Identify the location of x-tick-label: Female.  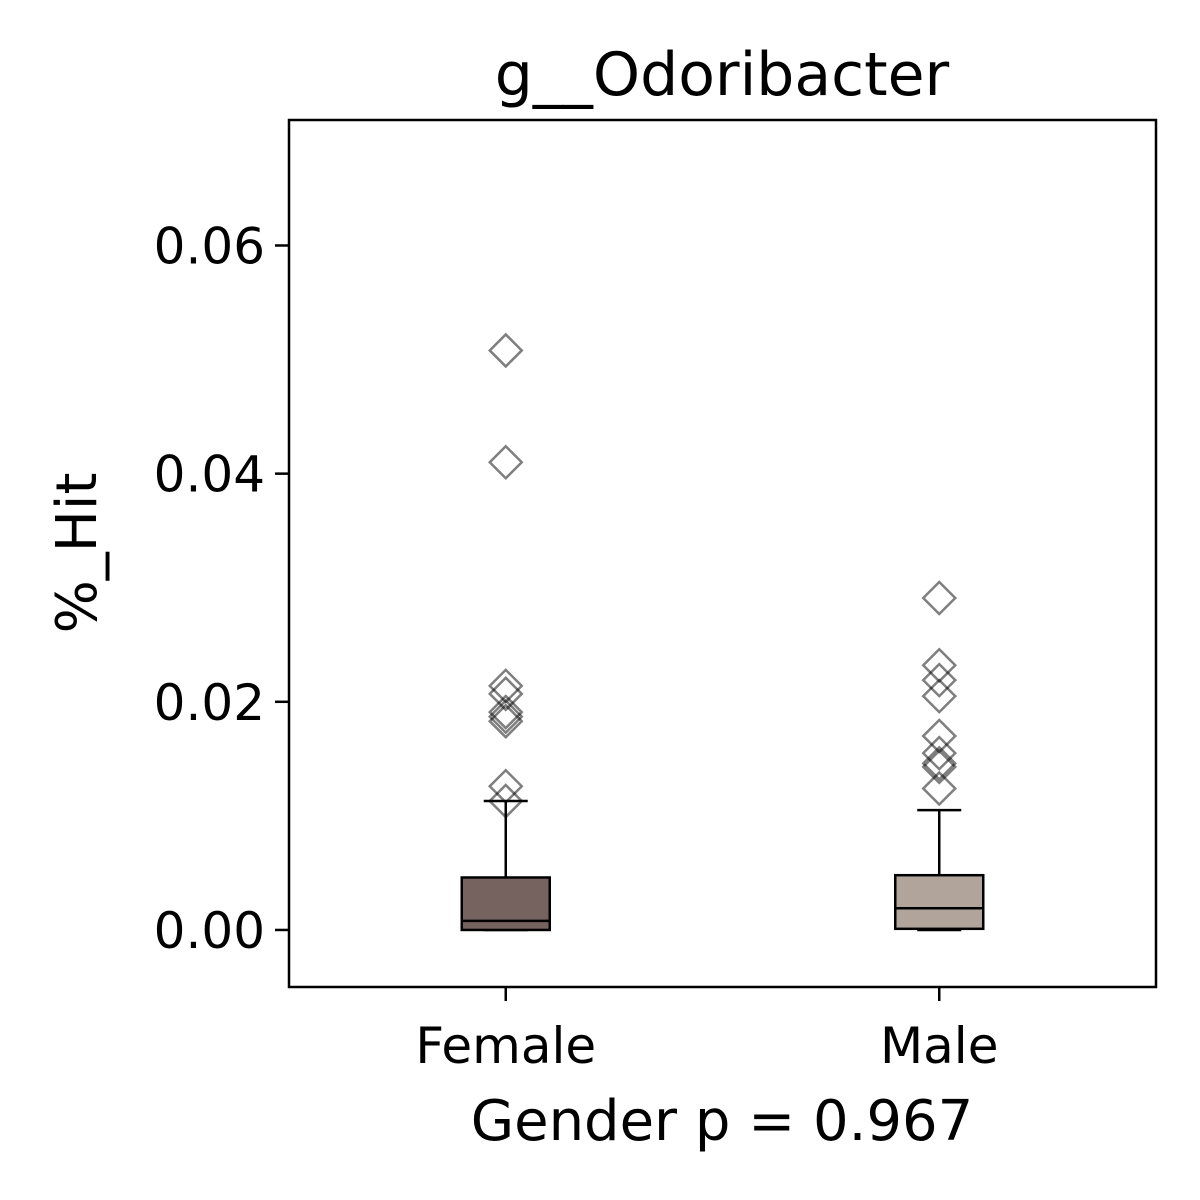
(505, 1046).